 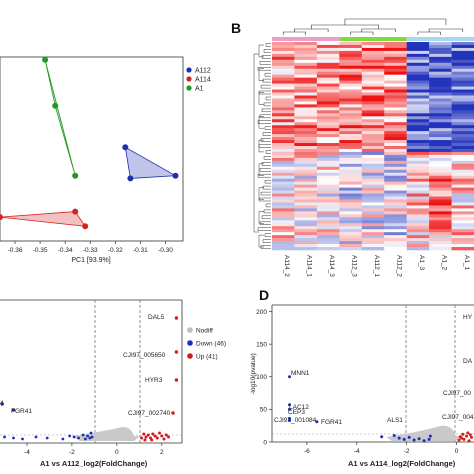 What do you see at coordinates (458, 417) in the screenshot?
I see `volcano-d-annotation: CJI97_004` at bounding box center [458, 417].